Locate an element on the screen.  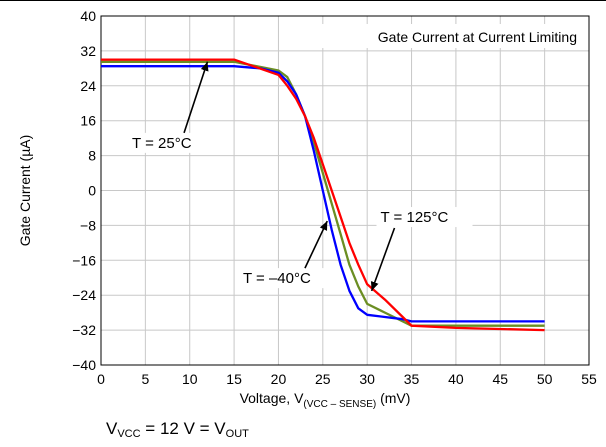
condition-caption: VVCC = 12 V = VOUT is located at coordinates (177, 429).